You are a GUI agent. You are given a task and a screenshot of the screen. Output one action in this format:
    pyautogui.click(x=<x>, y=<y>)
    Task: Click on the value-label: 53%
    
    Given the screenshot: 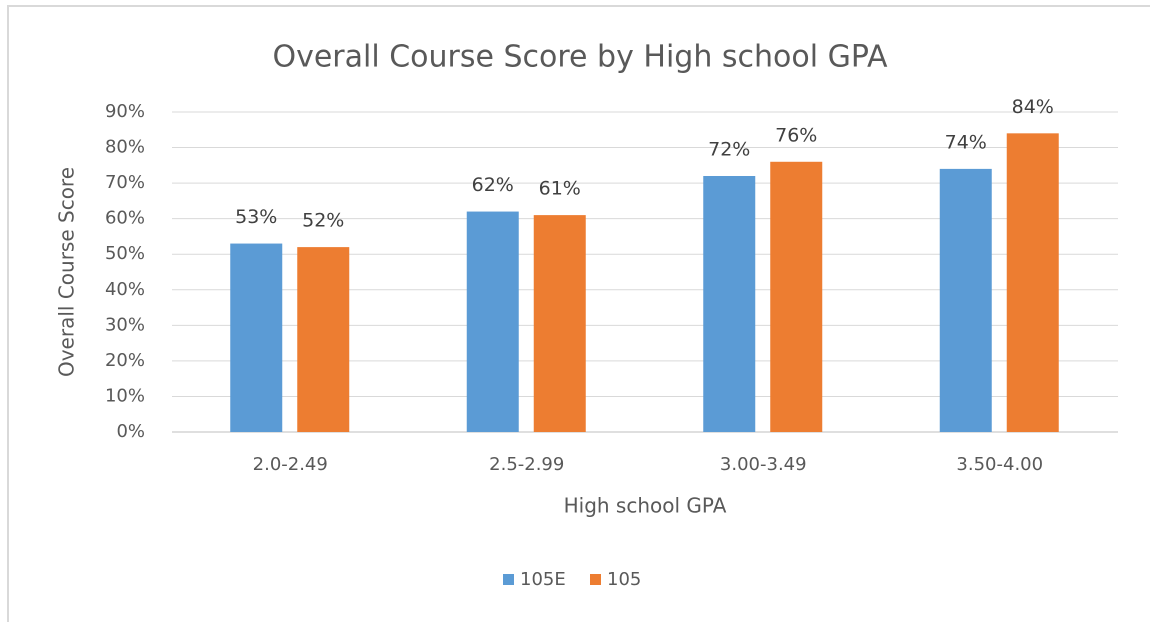 What is the action you would take?
    pyautogui.click(x=256, y=217)
    